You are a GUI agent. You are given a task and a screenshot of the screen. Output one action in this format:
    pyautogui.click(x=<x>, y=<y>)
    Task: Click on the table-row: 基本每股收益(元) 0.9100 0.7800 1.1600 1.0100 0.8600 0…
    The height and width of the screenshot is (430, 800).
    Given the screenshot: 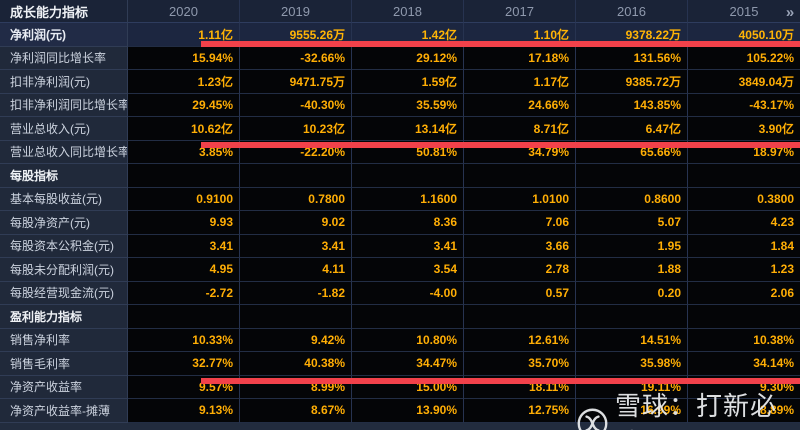 What is the action you would take?
    pyautogui.click(x=400, y=199)
    